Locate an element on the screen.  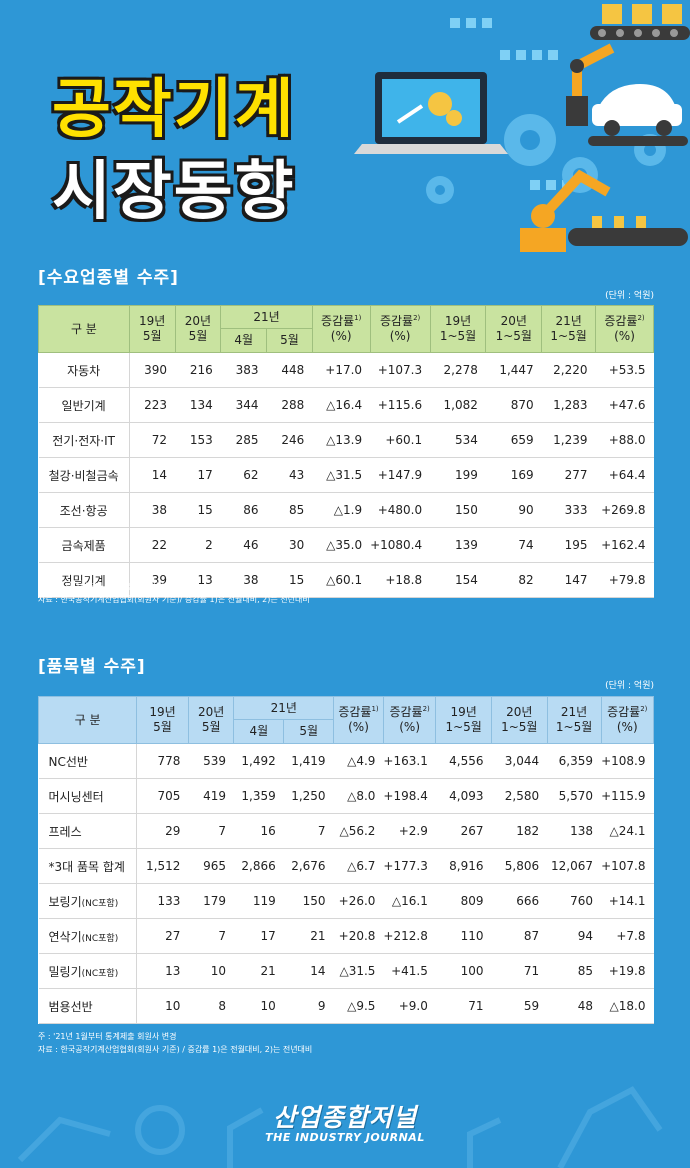
table-cell: 82 is located at coordinates (513, 580).